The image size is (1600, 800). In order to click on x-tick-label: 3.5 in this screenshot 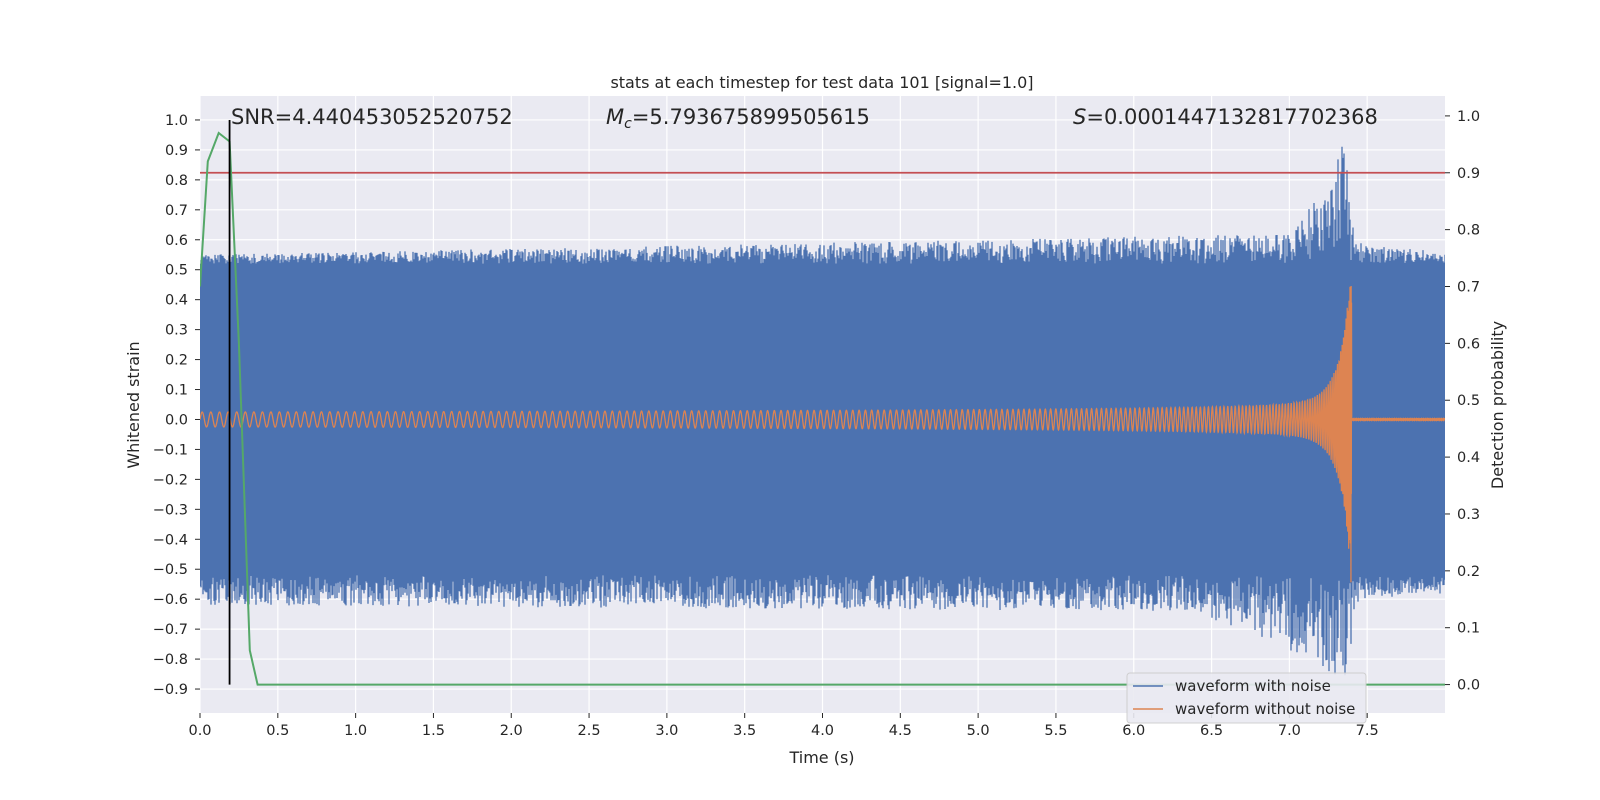, I will do `click(744, 731)`.